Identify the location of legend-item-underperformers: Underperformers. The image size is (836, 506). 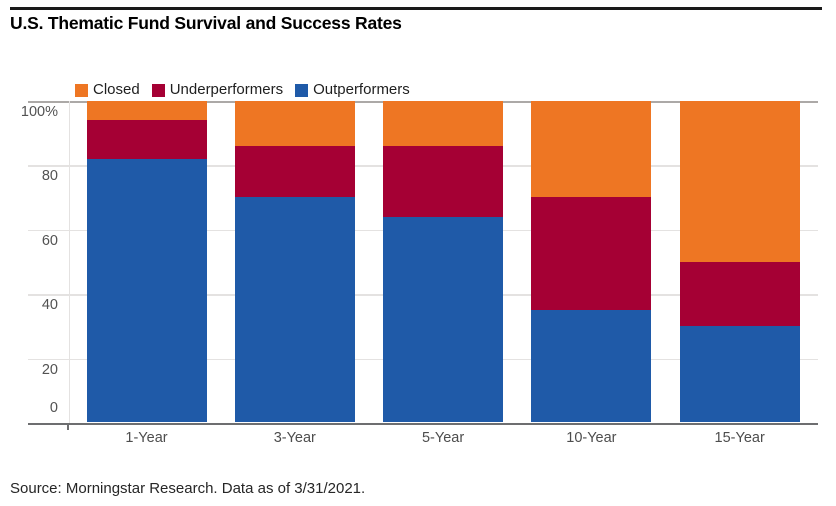
(217, 89).